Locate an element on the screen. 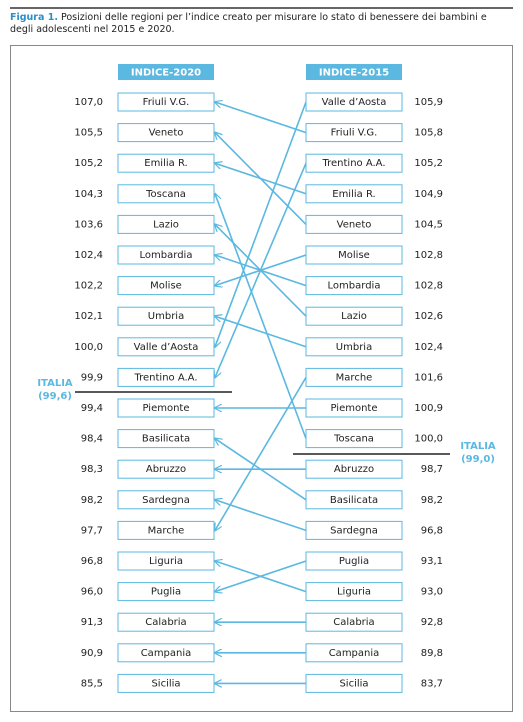 This screenshot has height=722, width=523. region-value: 104,5 is located at coordinates (428, 224).